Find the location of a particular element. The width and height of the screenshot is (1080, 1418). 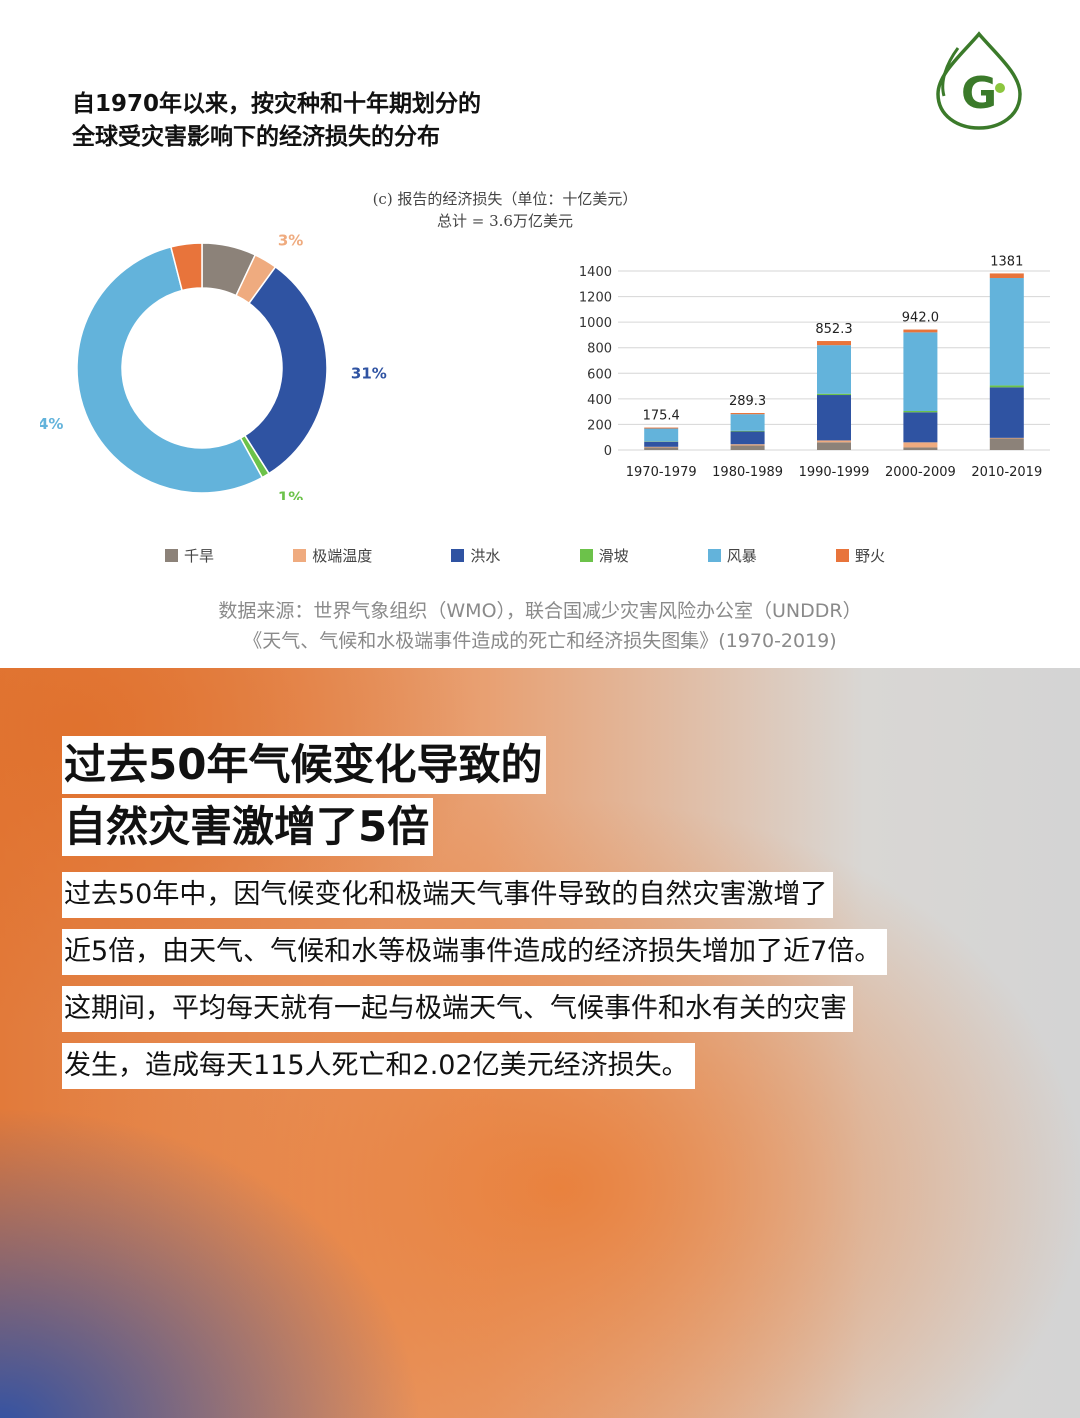

legend-label: 野火 is located at coordinates (869, 555).